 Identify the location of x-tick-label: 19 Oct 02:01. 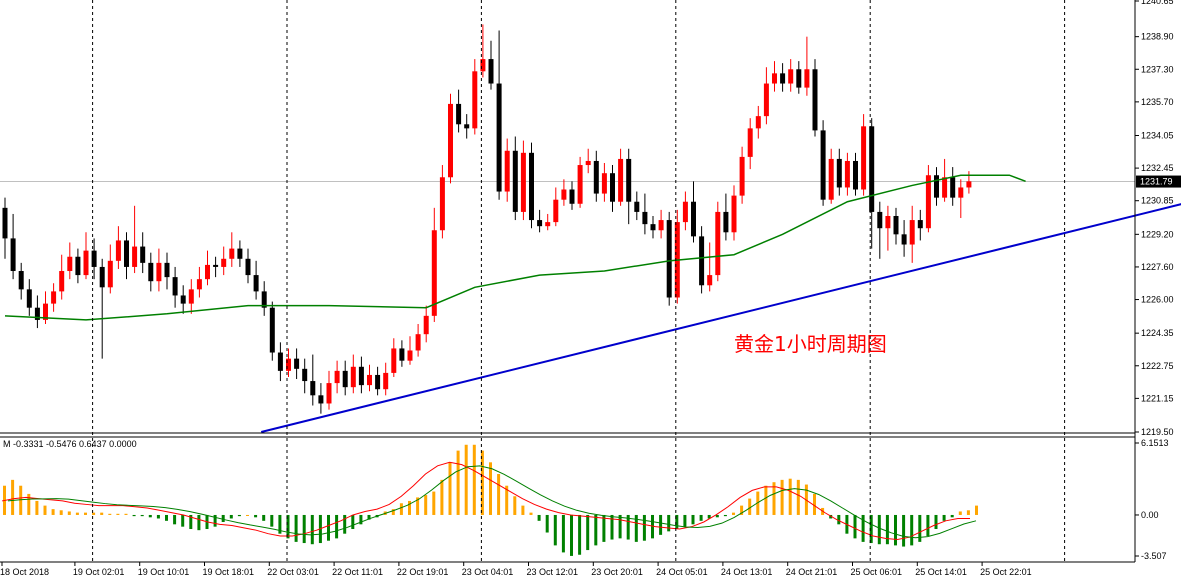
(99, 572).